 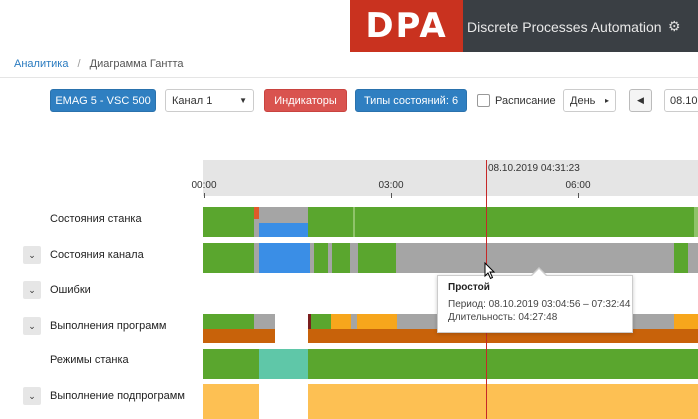 What do you see at coordinates (103, 100) in the screenshot?
I see `machine-select-button: EMAG 5 - VSC 500` at bounding box center [103, 100].